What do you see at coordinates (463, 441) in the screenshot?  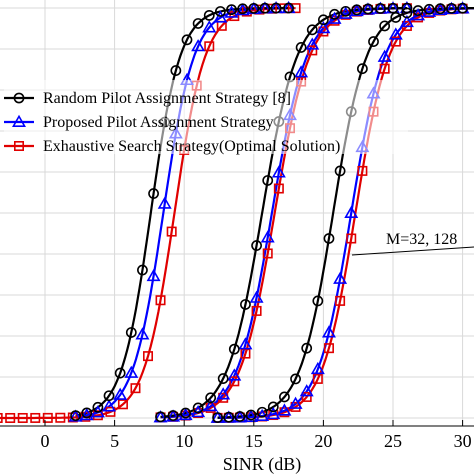 I see `x-tick-label: 30` at bounding box center [463, 441].